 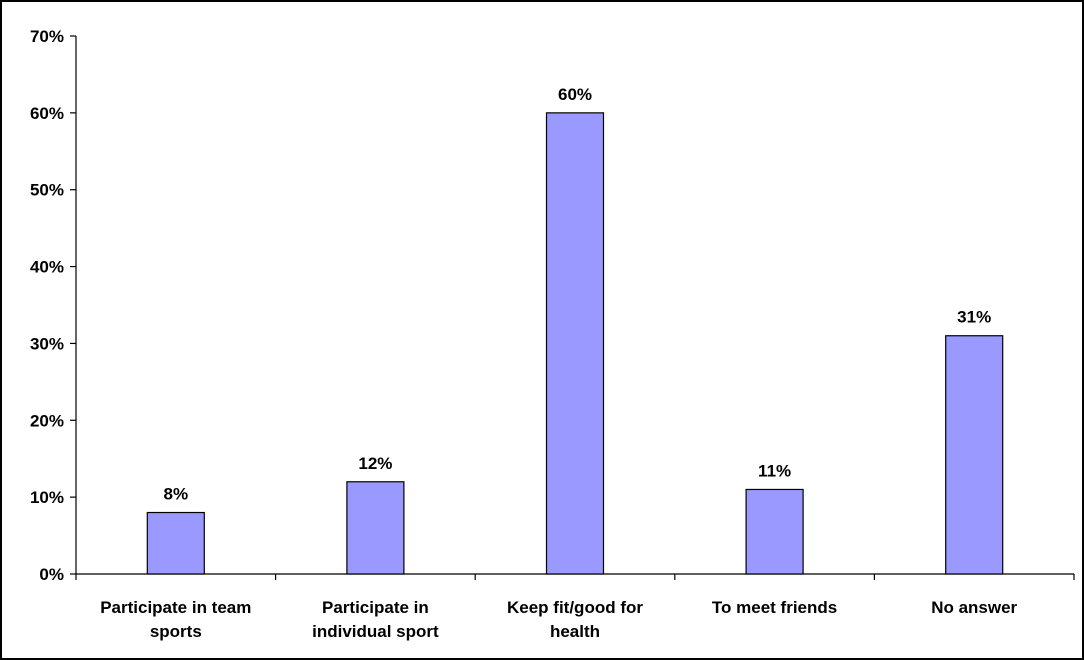 What do you see at coordinates (974, 607) in the screenshot?
I see `category-label: No answer` at bounding box center [974, 607].